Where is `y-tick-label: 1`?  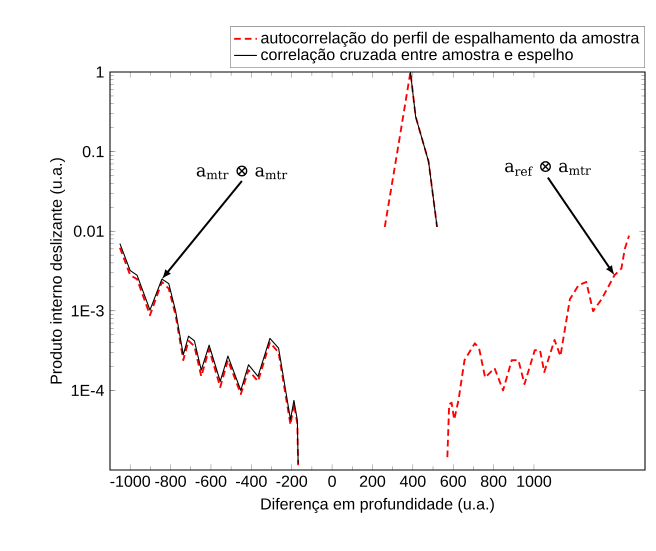
y-tick-label: 1 is located at coordinates (100, 72).